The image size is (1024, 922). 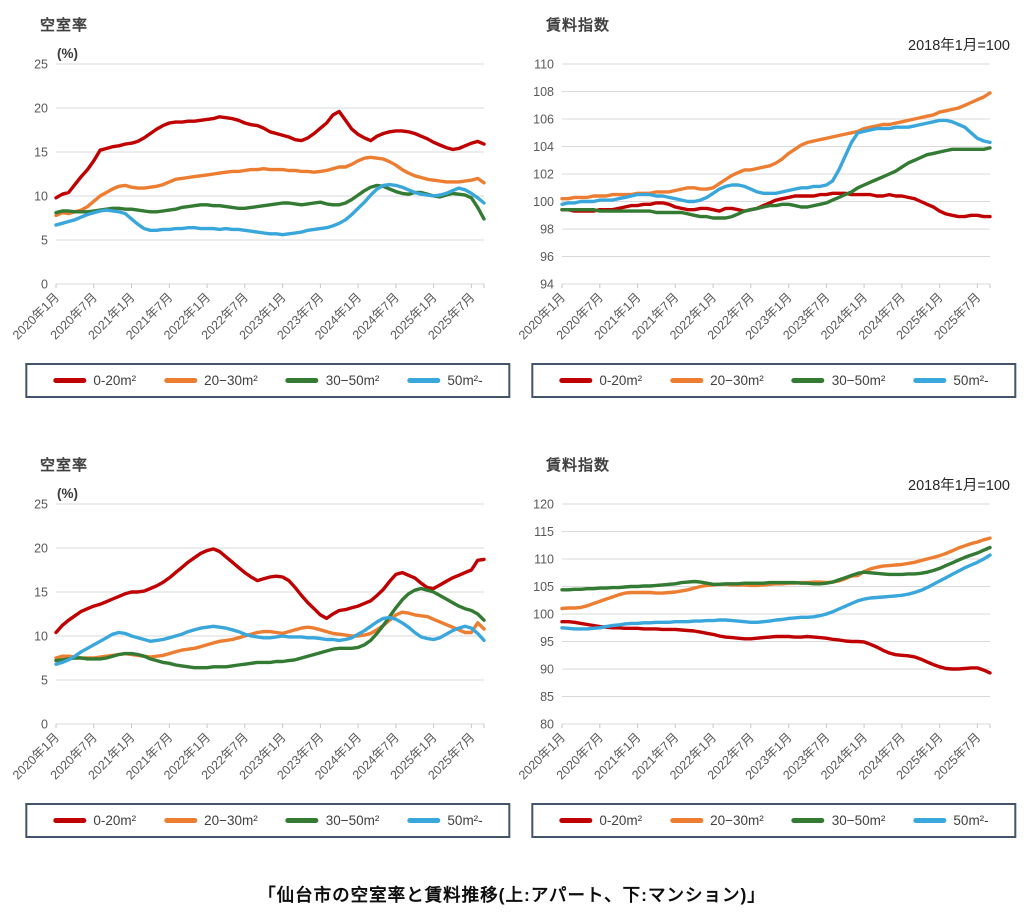 I want to click on svg-text: 94, so click(x=547, y=285).